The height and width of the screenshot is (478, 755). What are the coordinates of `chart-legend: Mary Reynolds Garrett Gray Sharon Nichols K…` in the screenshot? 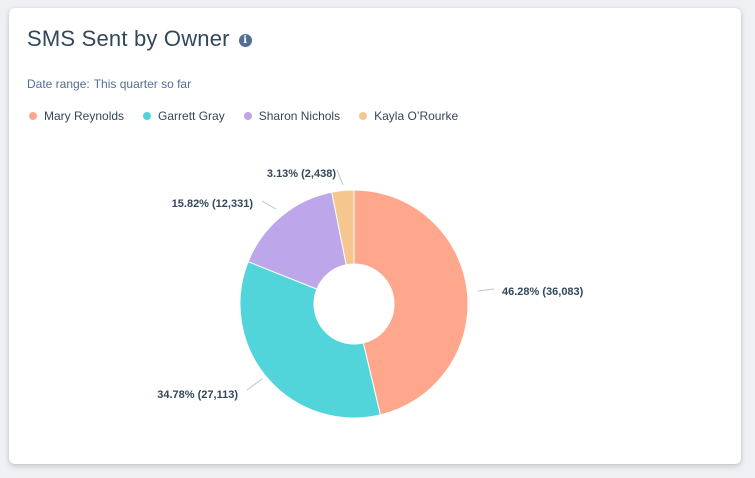 It's located at (253, 116).